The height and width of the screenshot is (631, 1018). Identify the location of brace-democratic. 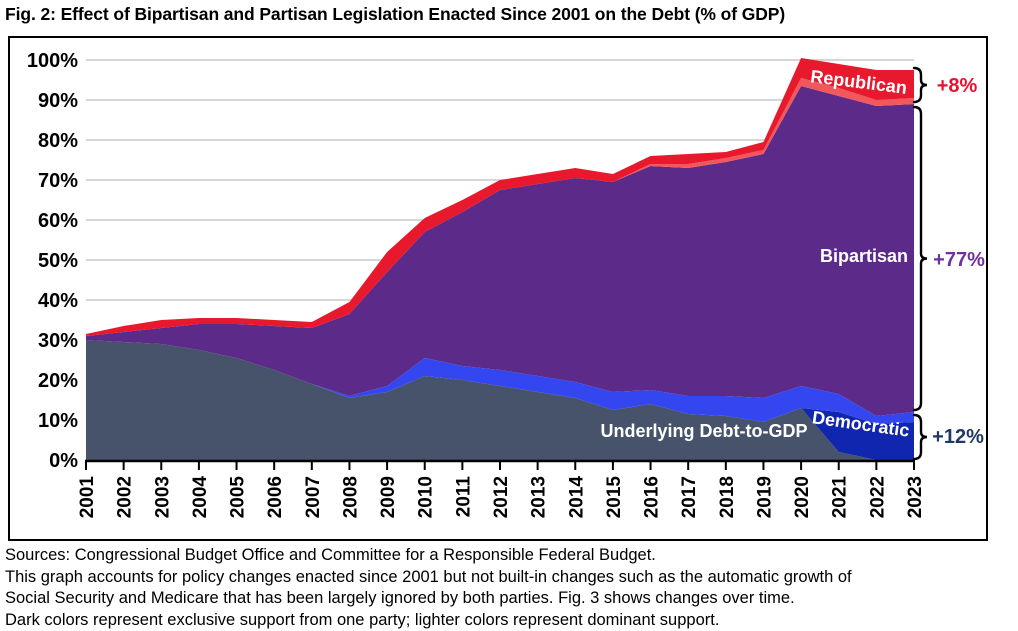
(920, 437).